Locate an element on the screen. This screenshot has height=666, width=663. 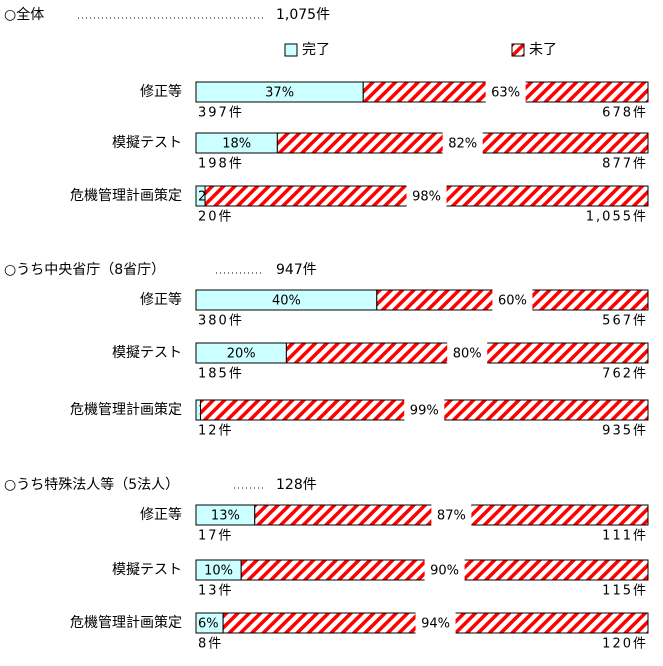
count-label: 115件 is located at coordinates (625, 591).